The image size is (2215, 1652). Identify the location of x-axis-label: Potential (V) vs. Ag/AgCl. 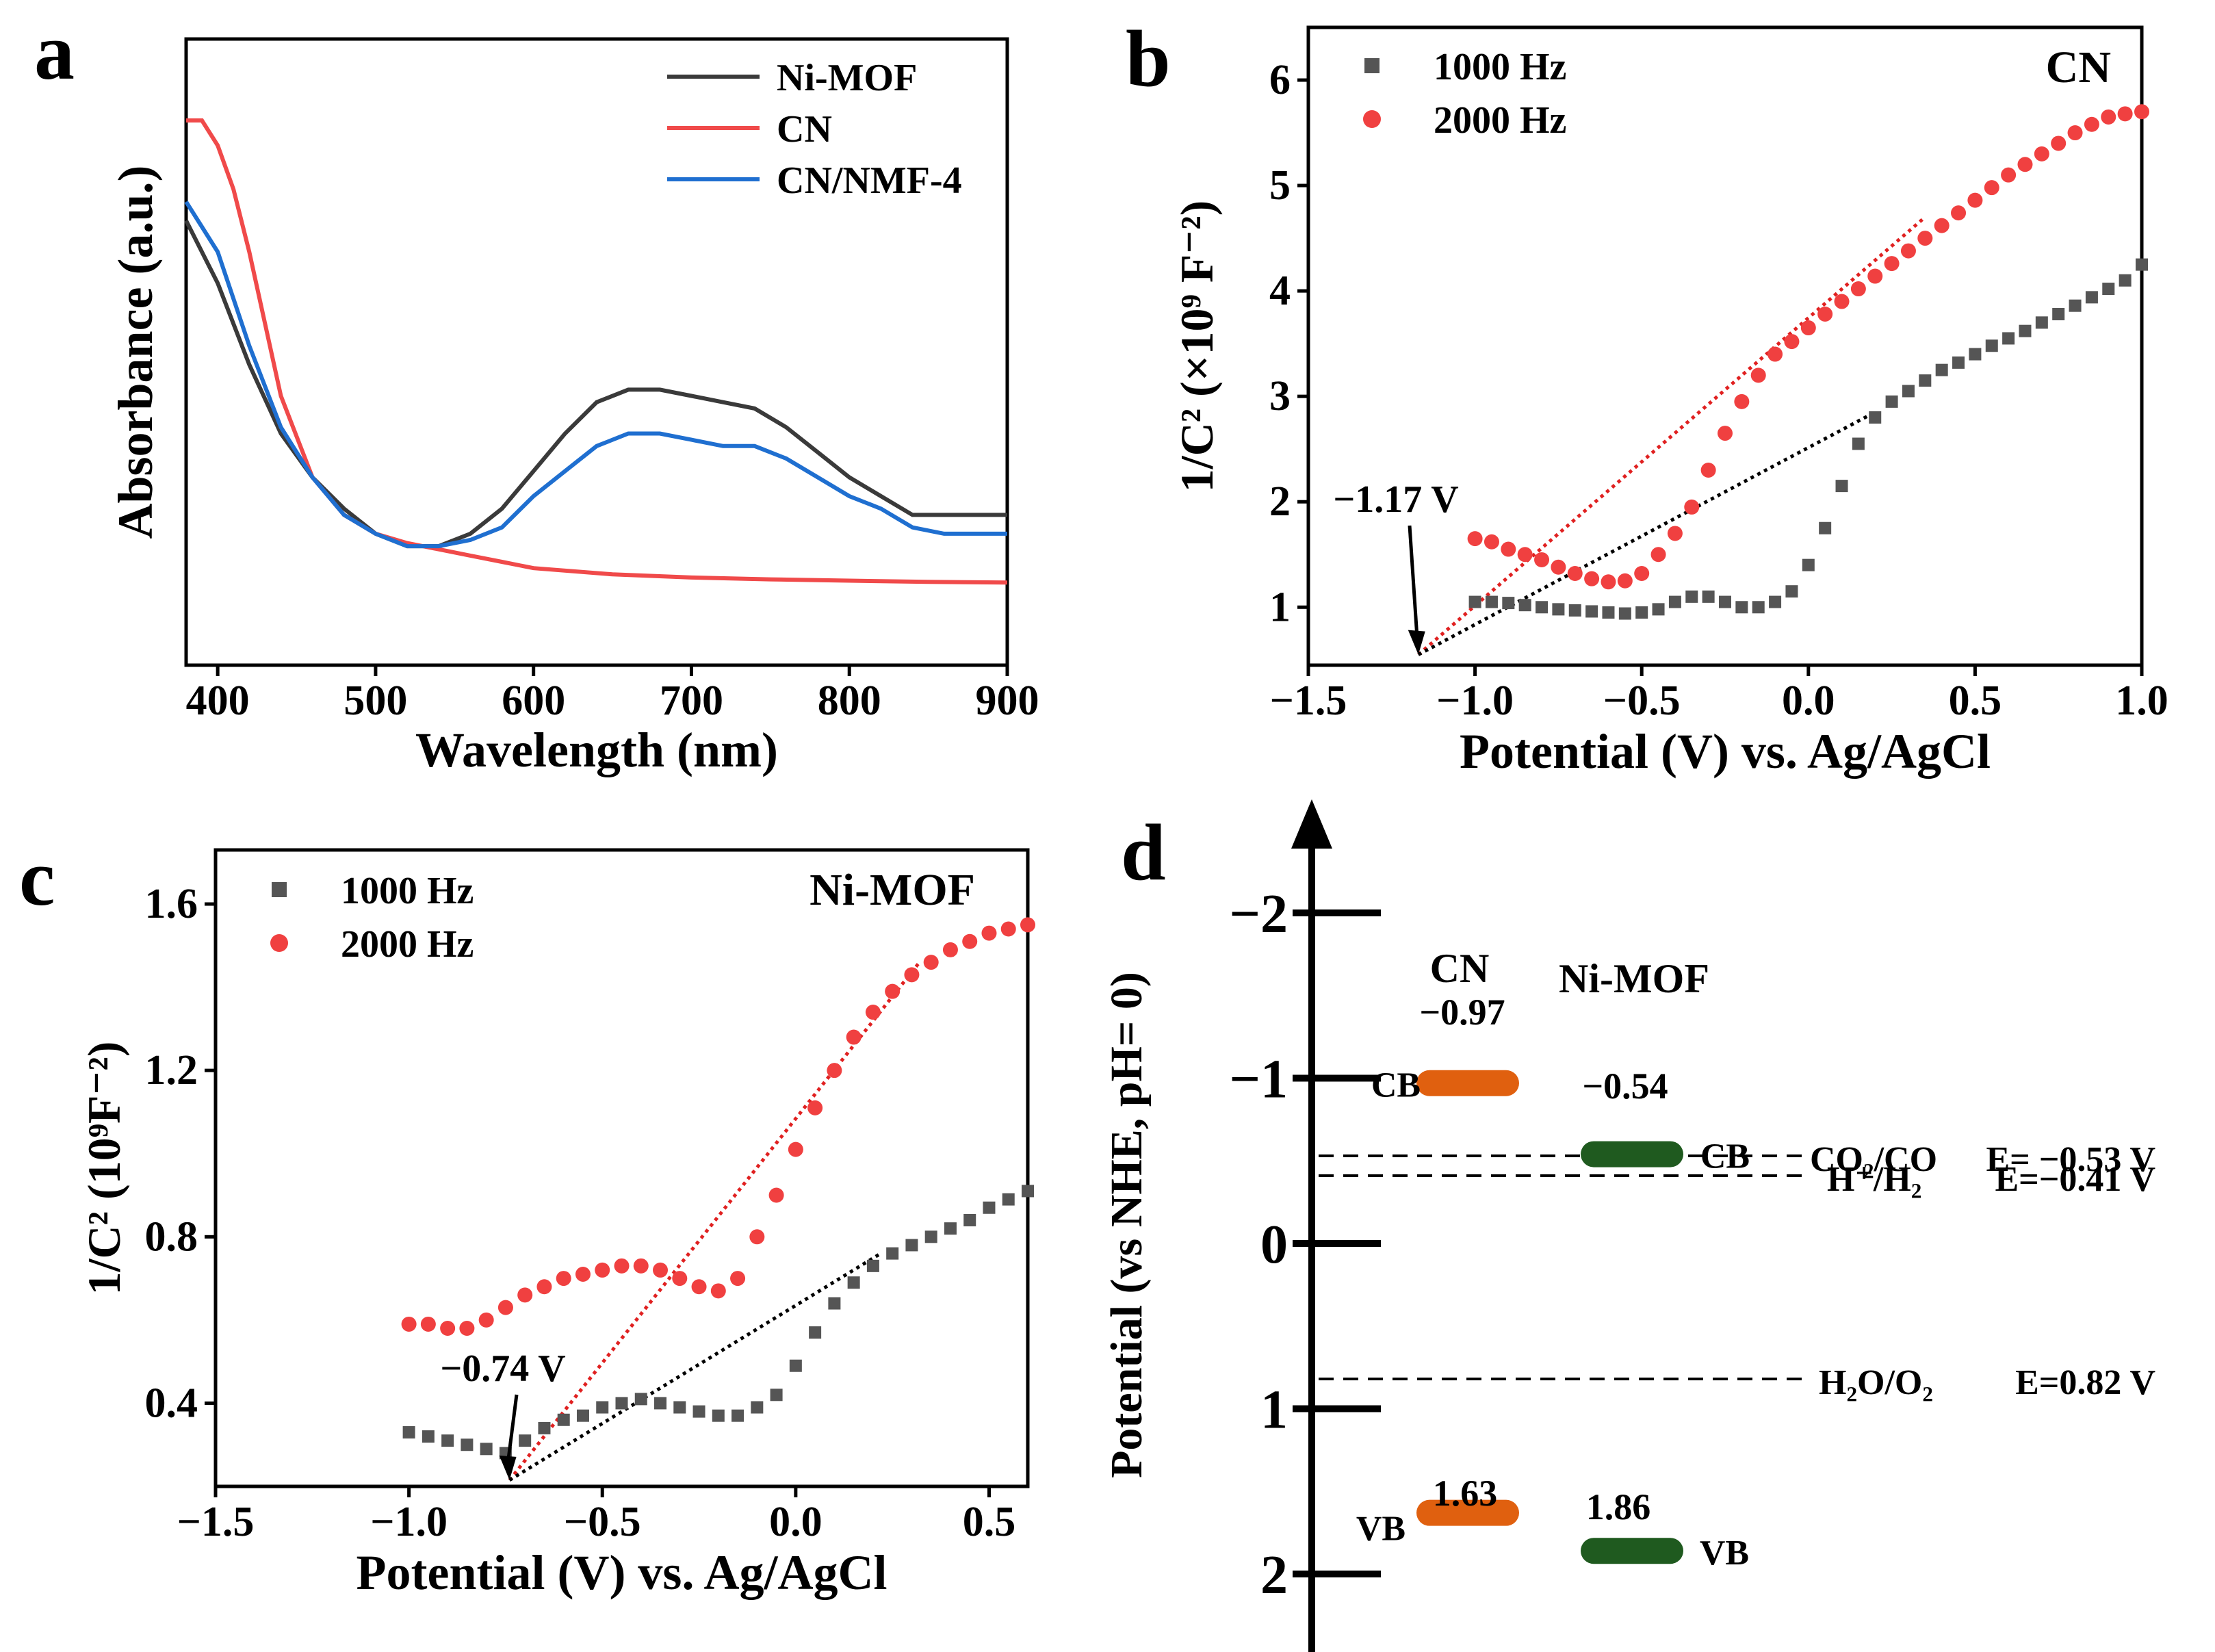
(1725, 752).